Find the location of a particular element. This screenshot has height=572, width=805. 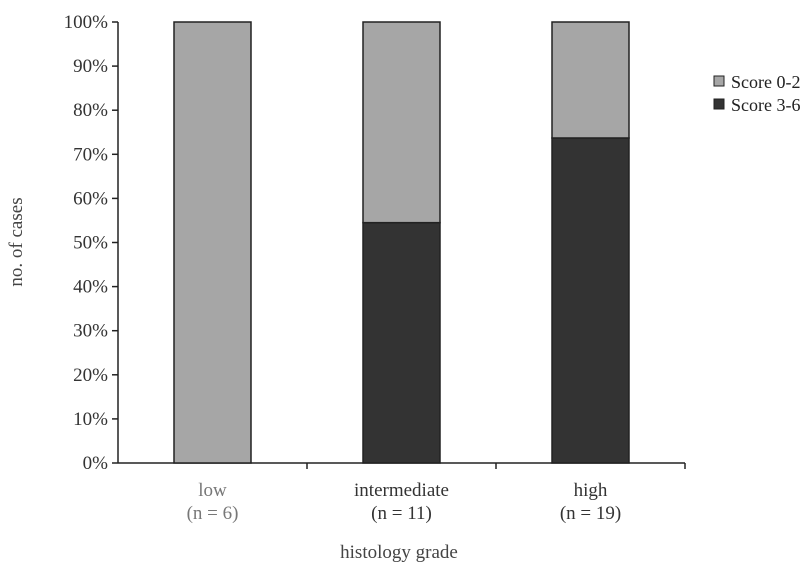

legend: Score 0-2 Score 3-6 is located at coordinates (756, 93).